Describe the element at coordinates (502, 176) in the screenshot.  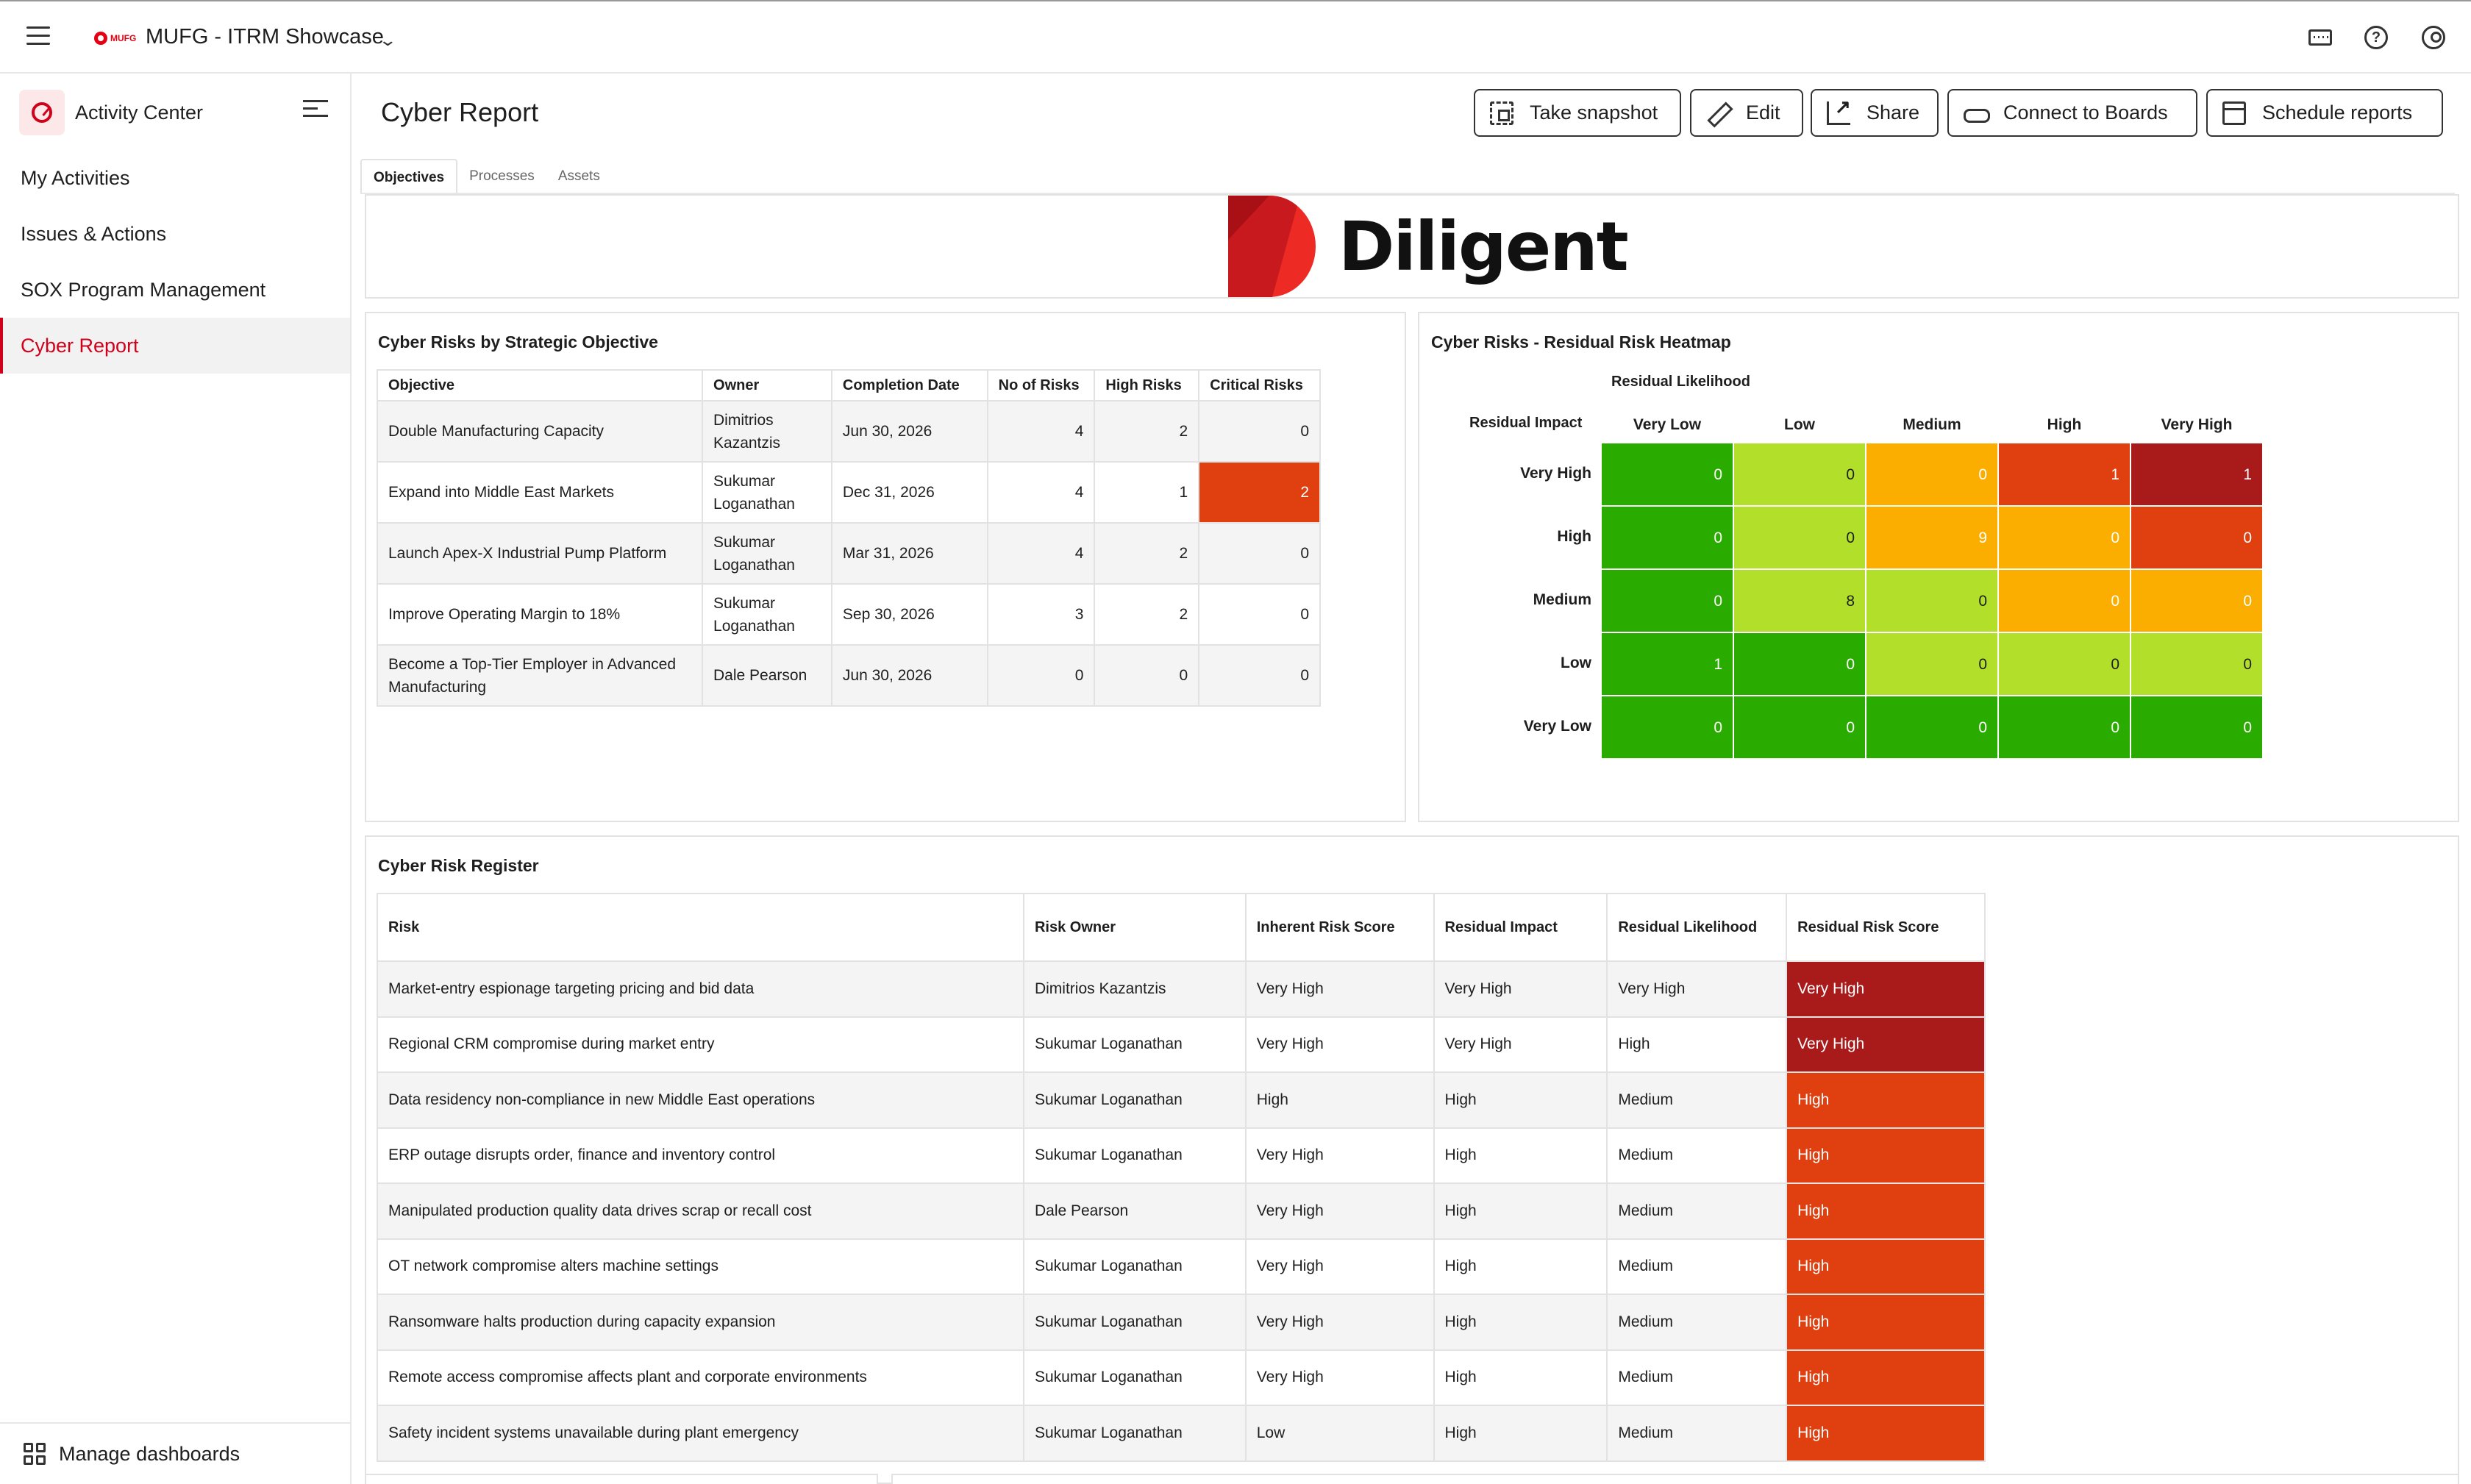
I see `tab-processes: Processes` at that location.